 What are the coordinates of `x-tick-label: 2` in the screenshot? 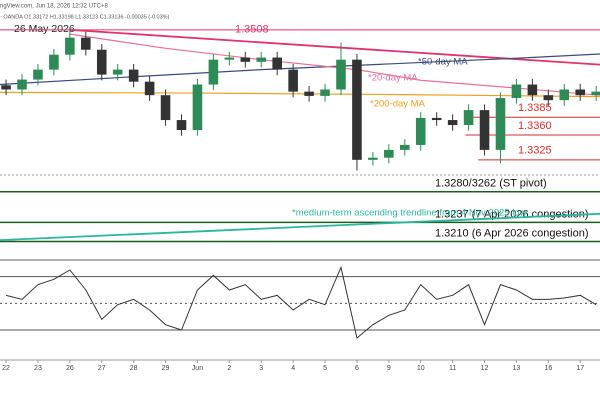 It's located at (229, 368).